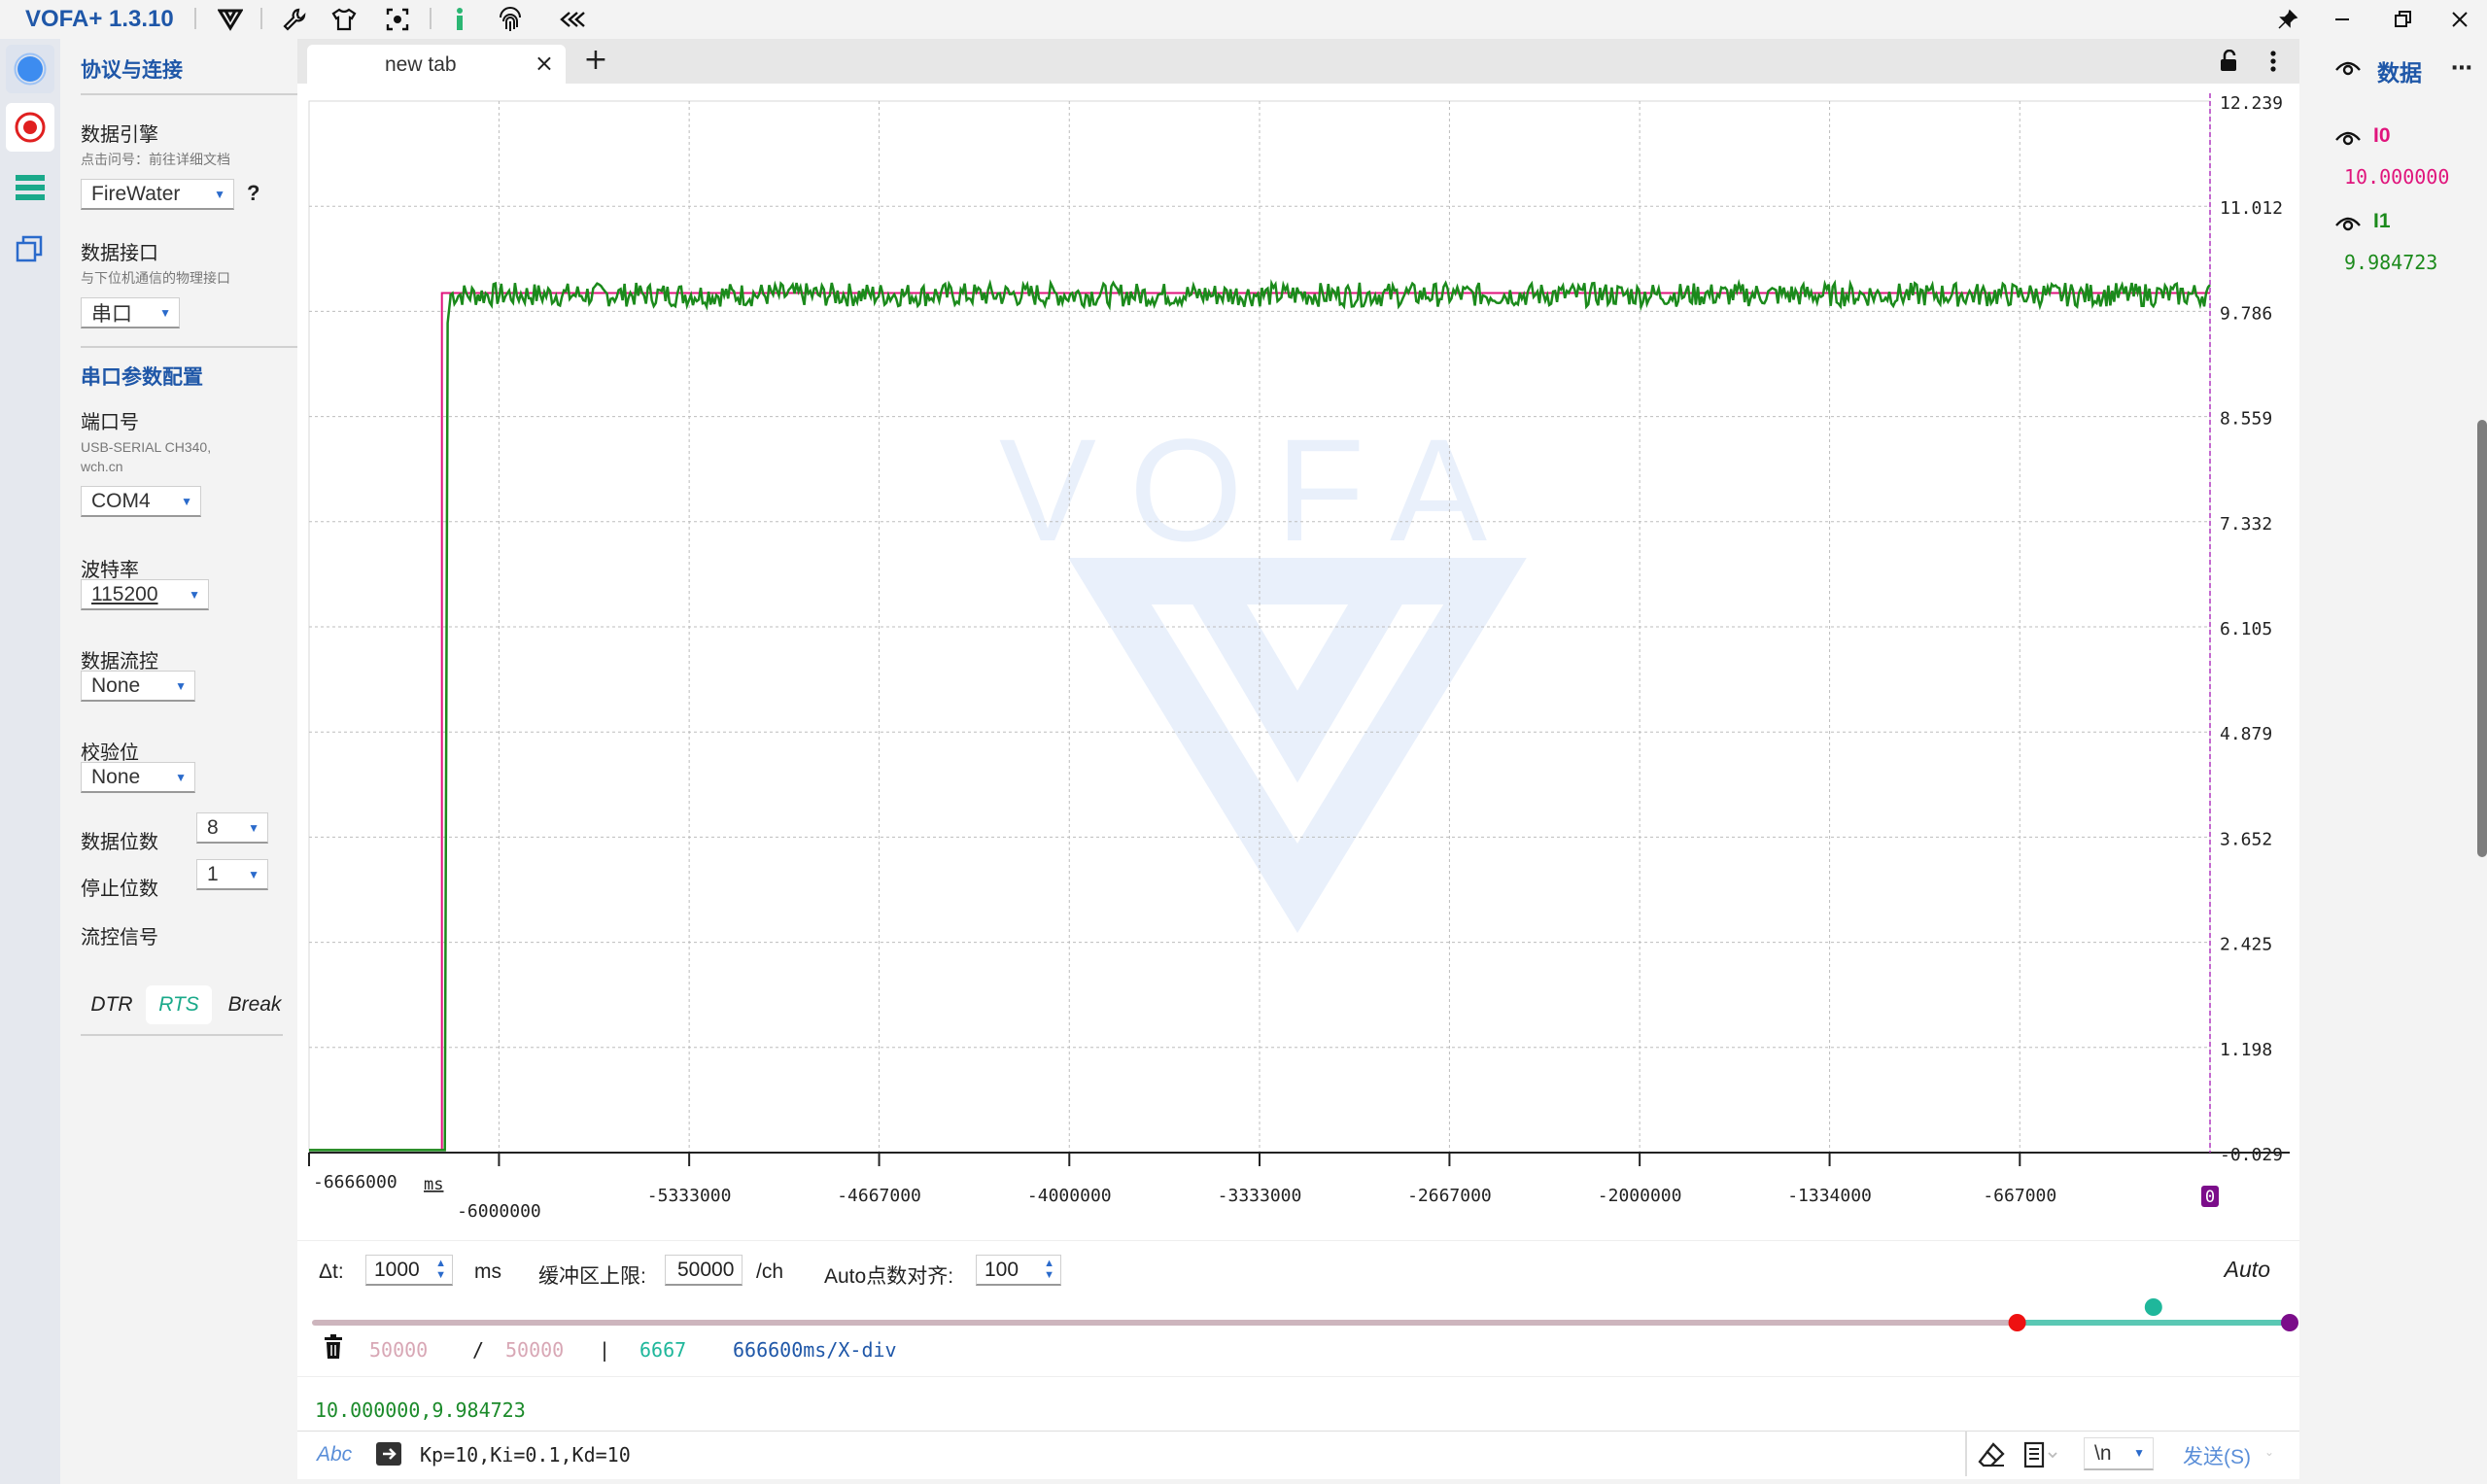 This screenshot has width=2487, height=1484. What do you see at coordinates (2461, 68) in the screenshot?
I see `more-options-icon: ⋯` at bounding box center [2461, 68].